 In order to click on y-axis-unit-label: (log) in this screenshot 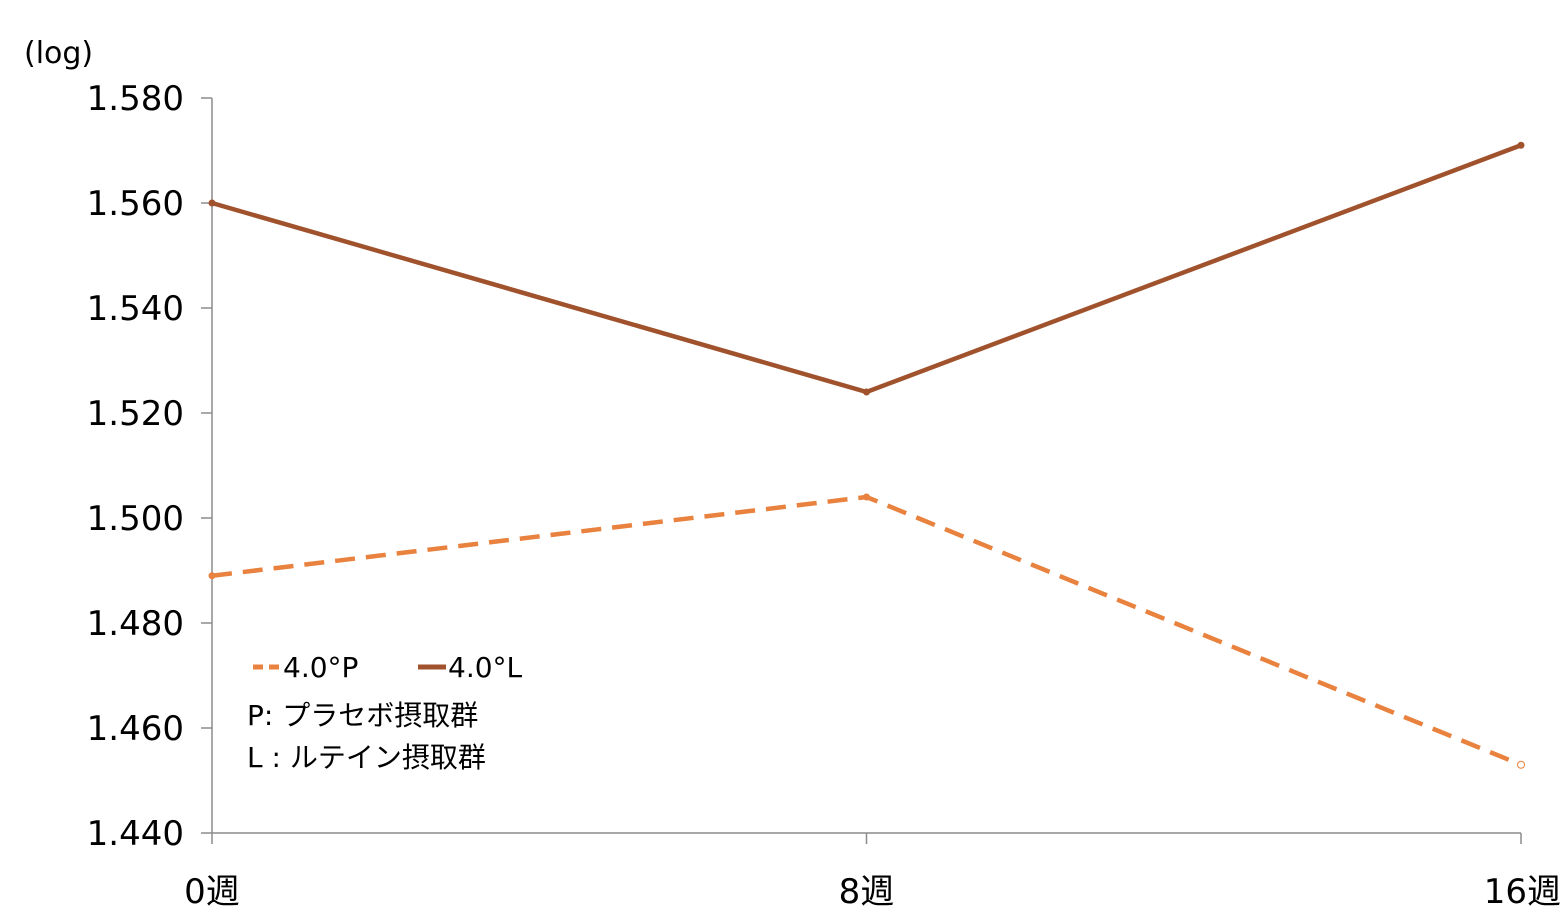, I will do `click(58, 53)`.